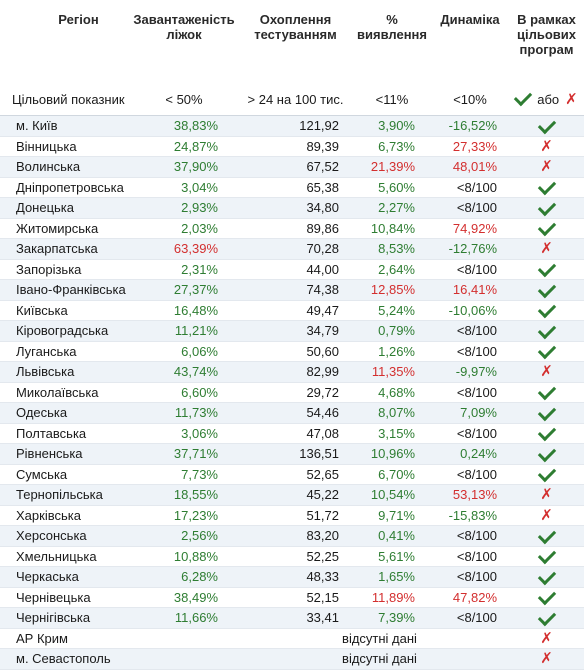 The width and height of the screenshot is (584, 670). I want to click on dynamics-cell: 53,13%, so click(470, 495).